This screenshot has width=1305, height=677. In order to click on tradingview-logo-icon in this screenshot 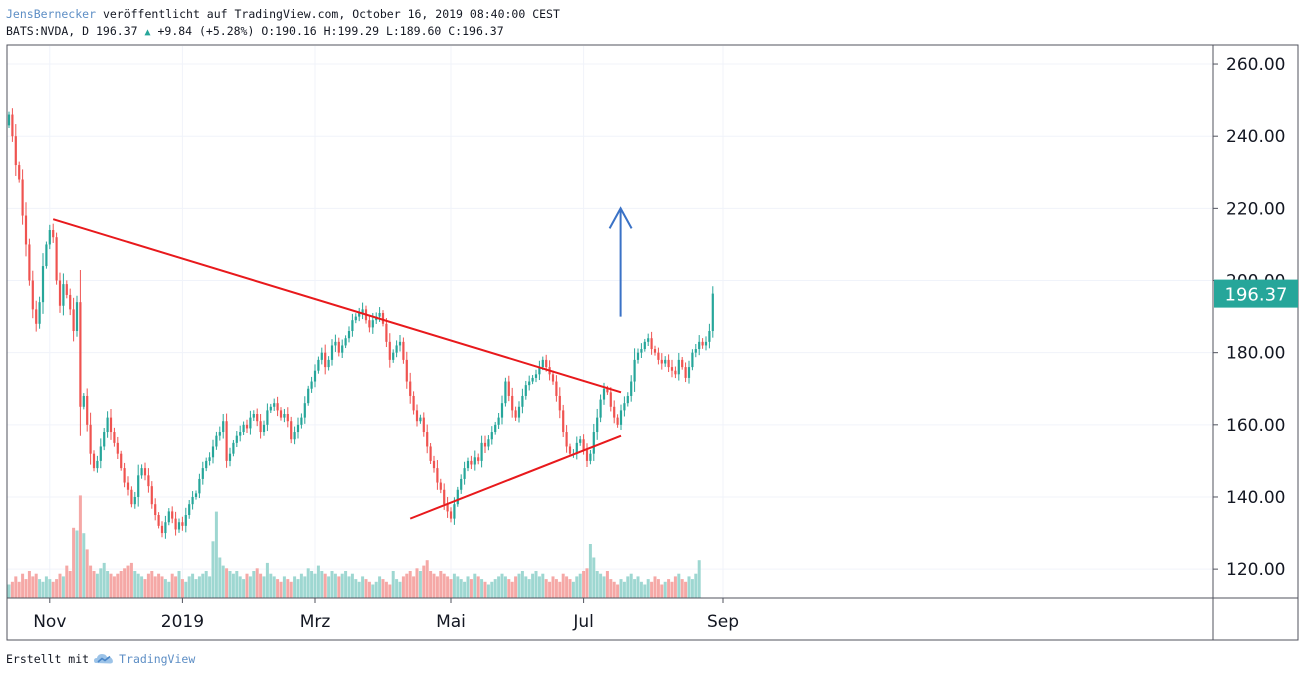, I will do `click(104, 659)`.